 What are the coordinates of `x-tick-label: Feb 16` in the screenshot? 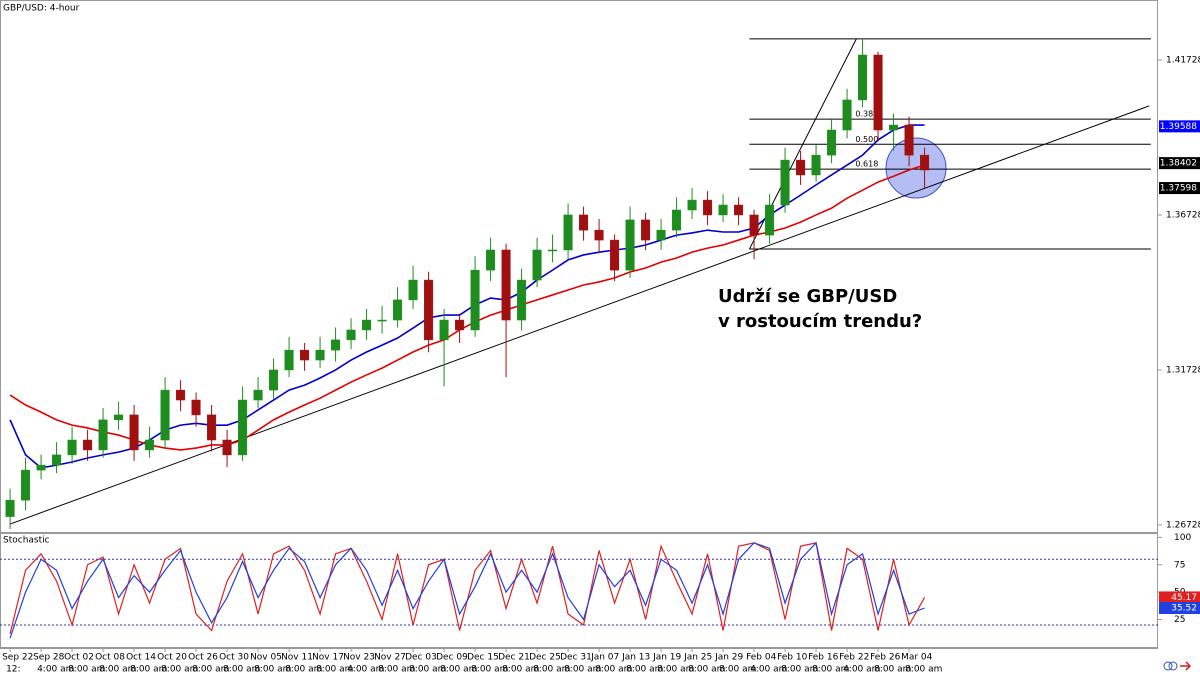 It's located at (823, 658).